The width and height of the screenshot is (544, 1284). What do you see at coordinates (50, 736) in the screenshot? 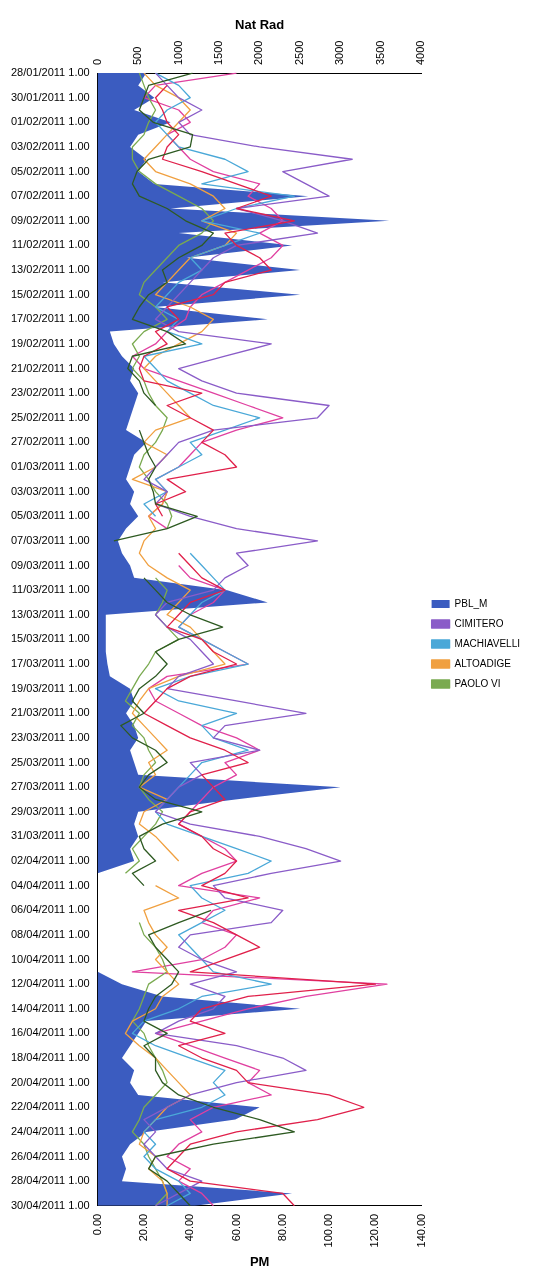
I see `y-tick-label: 23/03/2011 1.00` at bounding box center [50, 736].